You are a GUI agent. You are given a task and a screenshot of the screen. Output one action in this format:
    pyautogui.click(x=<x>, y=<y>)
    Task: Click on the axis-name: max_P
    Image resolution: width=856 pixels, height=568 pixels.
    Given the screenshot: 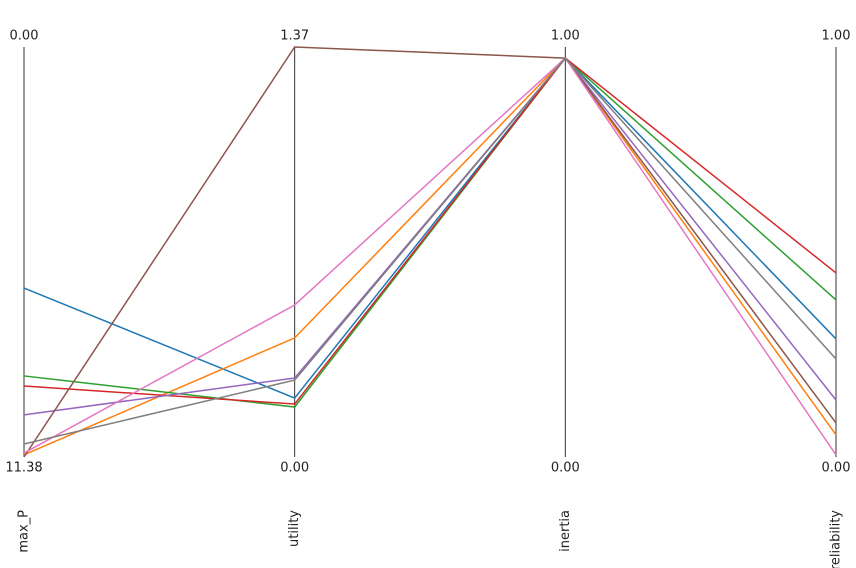 What is the action you would take?
    pyautogui.click(x=24, y=531)
    